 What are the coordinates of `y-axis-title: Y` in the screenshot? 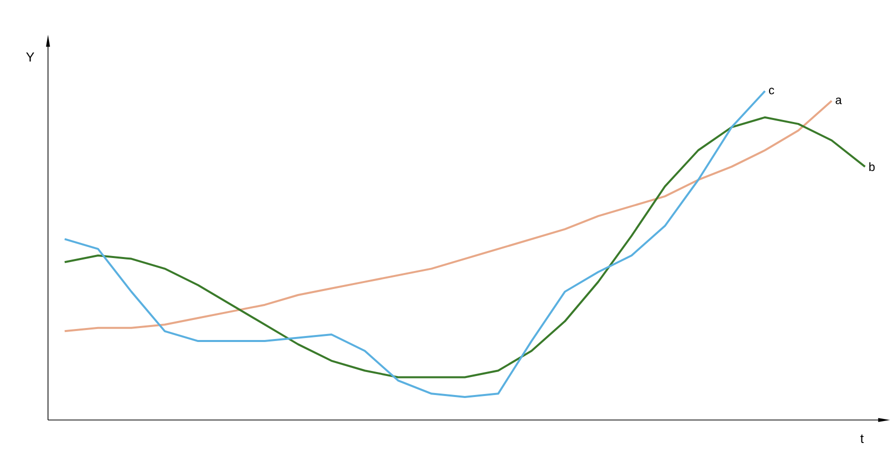 It's located at (30, 57).